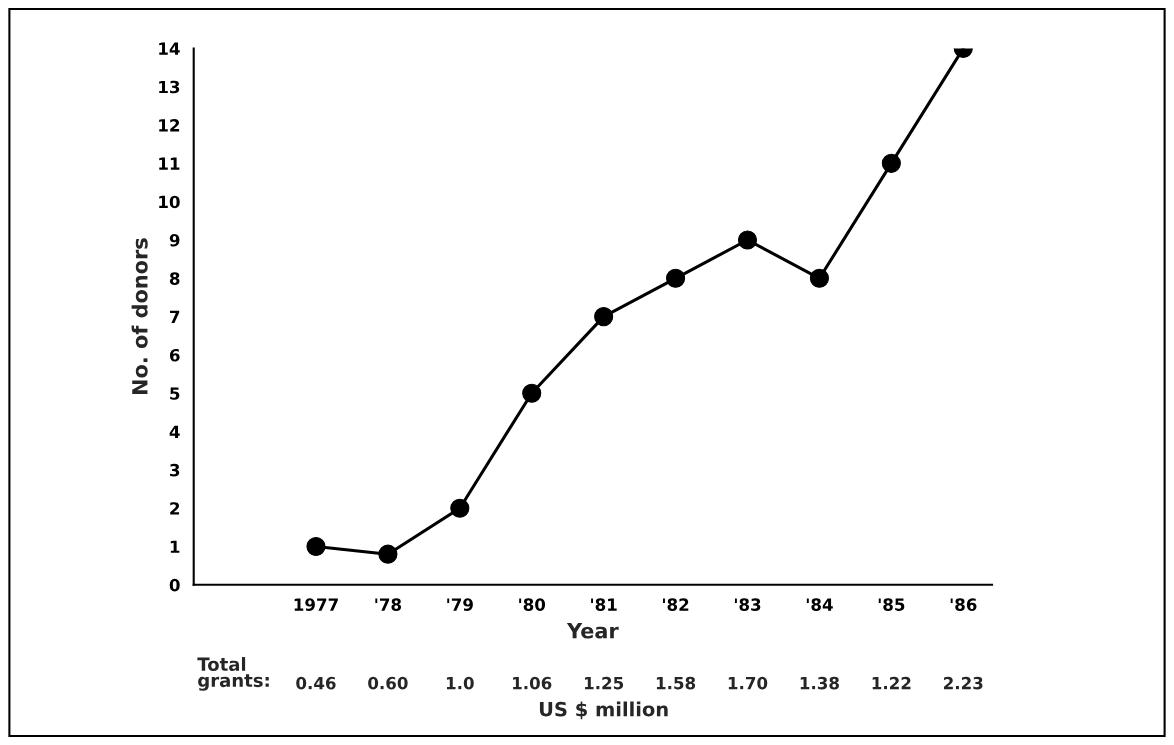  What do you see at coordinates (819, 683) in the screenshot?
I see `text: 1.38` at bounding box center [819, 683].